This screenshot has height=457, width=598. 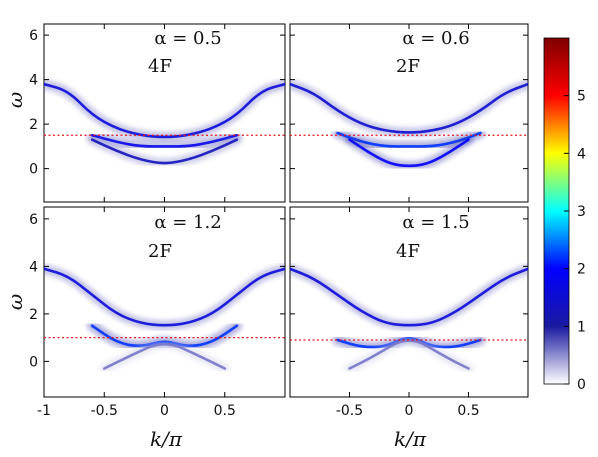 What do you see at coordinates (581, 270) in the screenshot?
I see `colorbar-tick-label: 2` at bounding box center [581, 270].